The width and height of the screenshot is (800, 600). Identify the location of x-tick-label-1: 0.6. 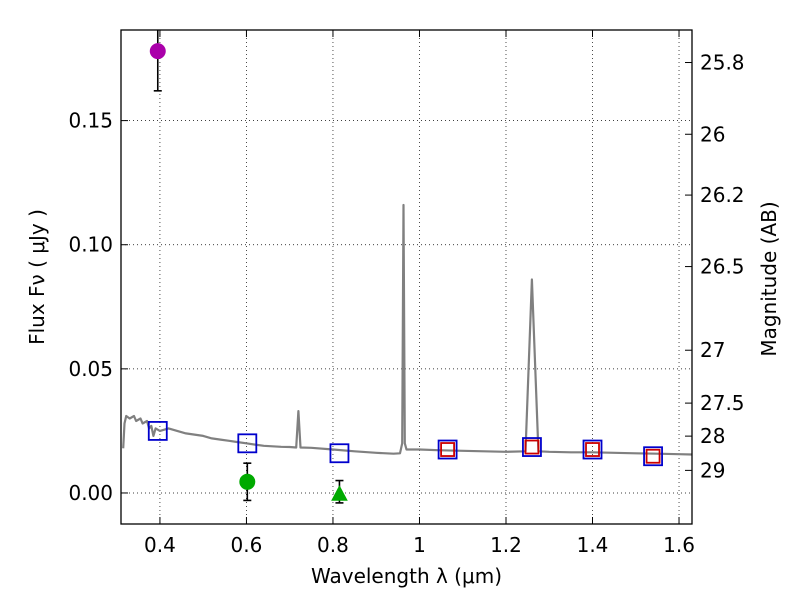
(247, 545).